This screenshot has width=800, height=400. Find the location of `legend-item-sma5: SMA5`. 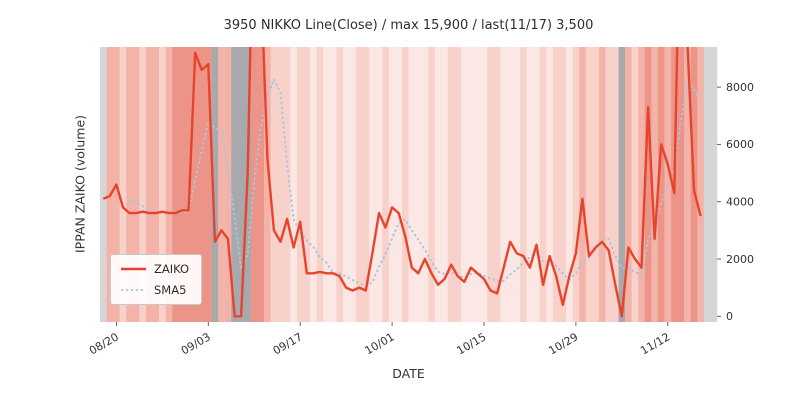

legend-item-sma5: SMA5 is located at coordinates (154, 290).